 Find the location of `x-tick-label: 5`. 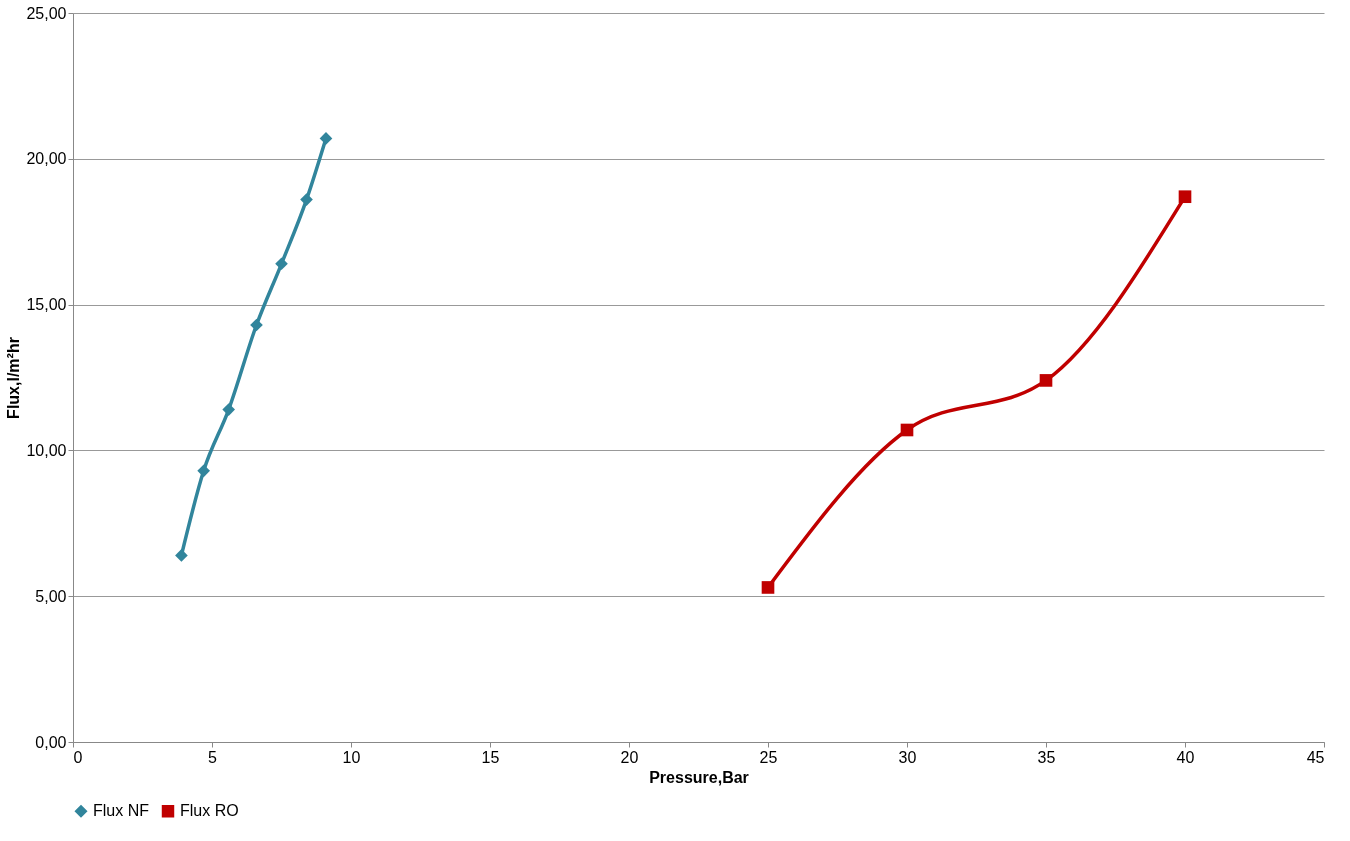

x-tick-label: 5 is located at coordinates (213, 757).